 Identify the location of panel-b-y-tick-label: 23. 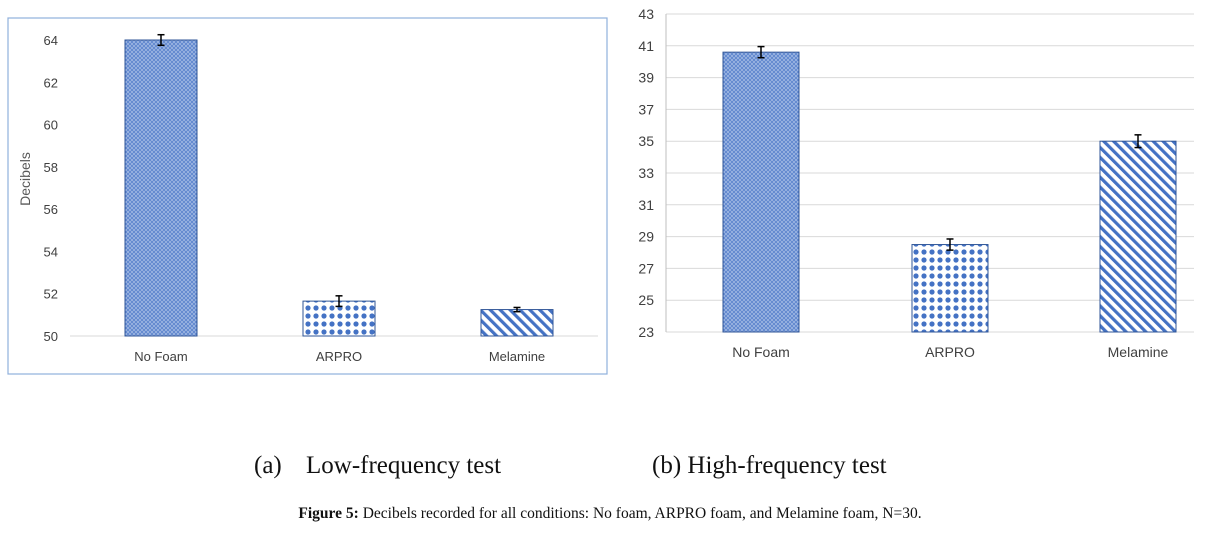
(646, 332).